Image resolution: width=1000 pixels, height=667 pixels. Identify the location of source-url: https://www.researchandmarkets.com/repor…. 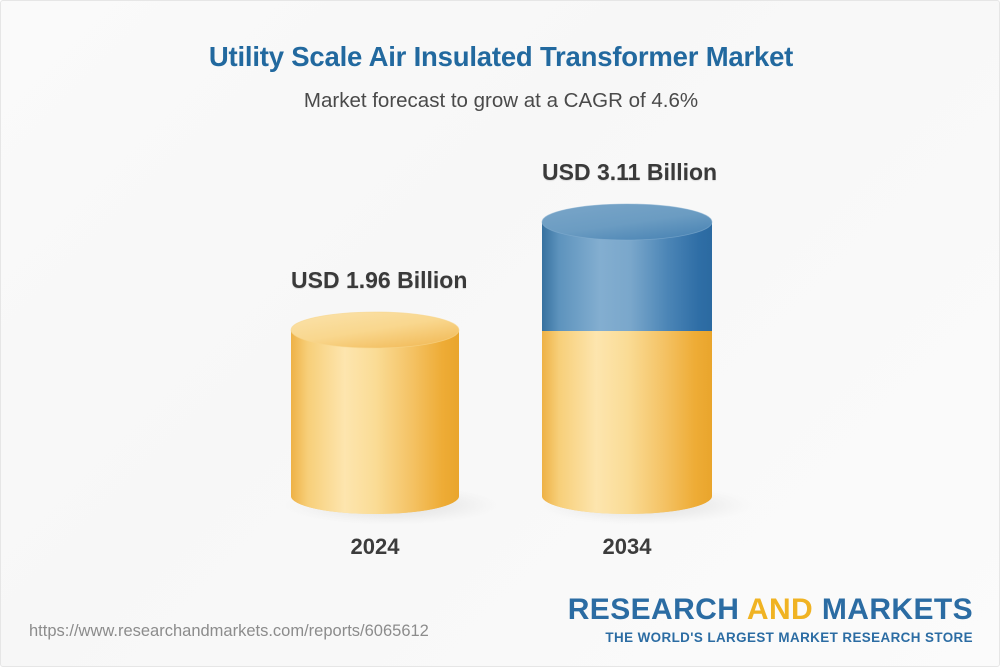
(229, 631).